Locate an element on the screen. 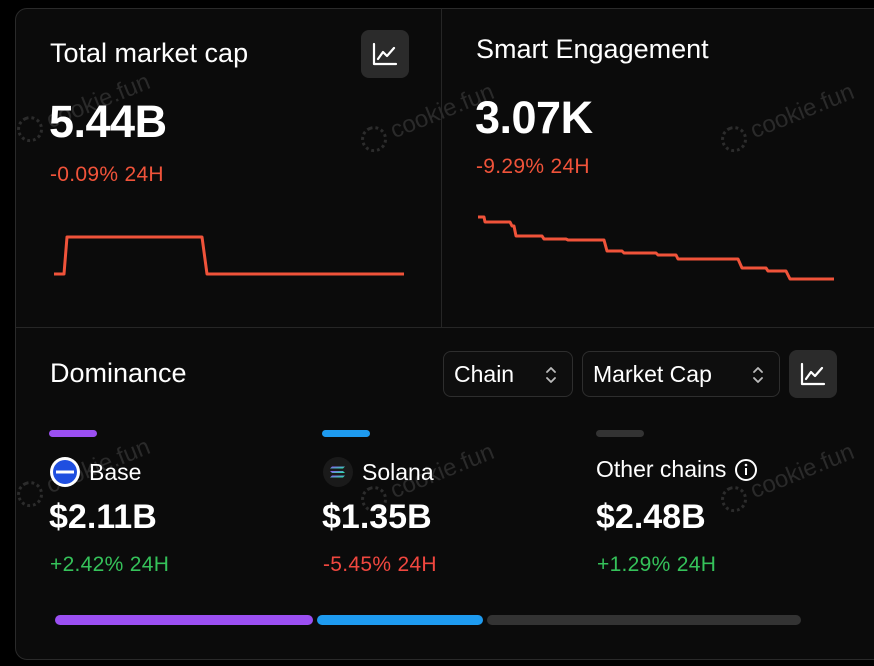 This screenshot has height=666, width=874. market-cap-value: 5.44B is located at coordinates (108, 121).